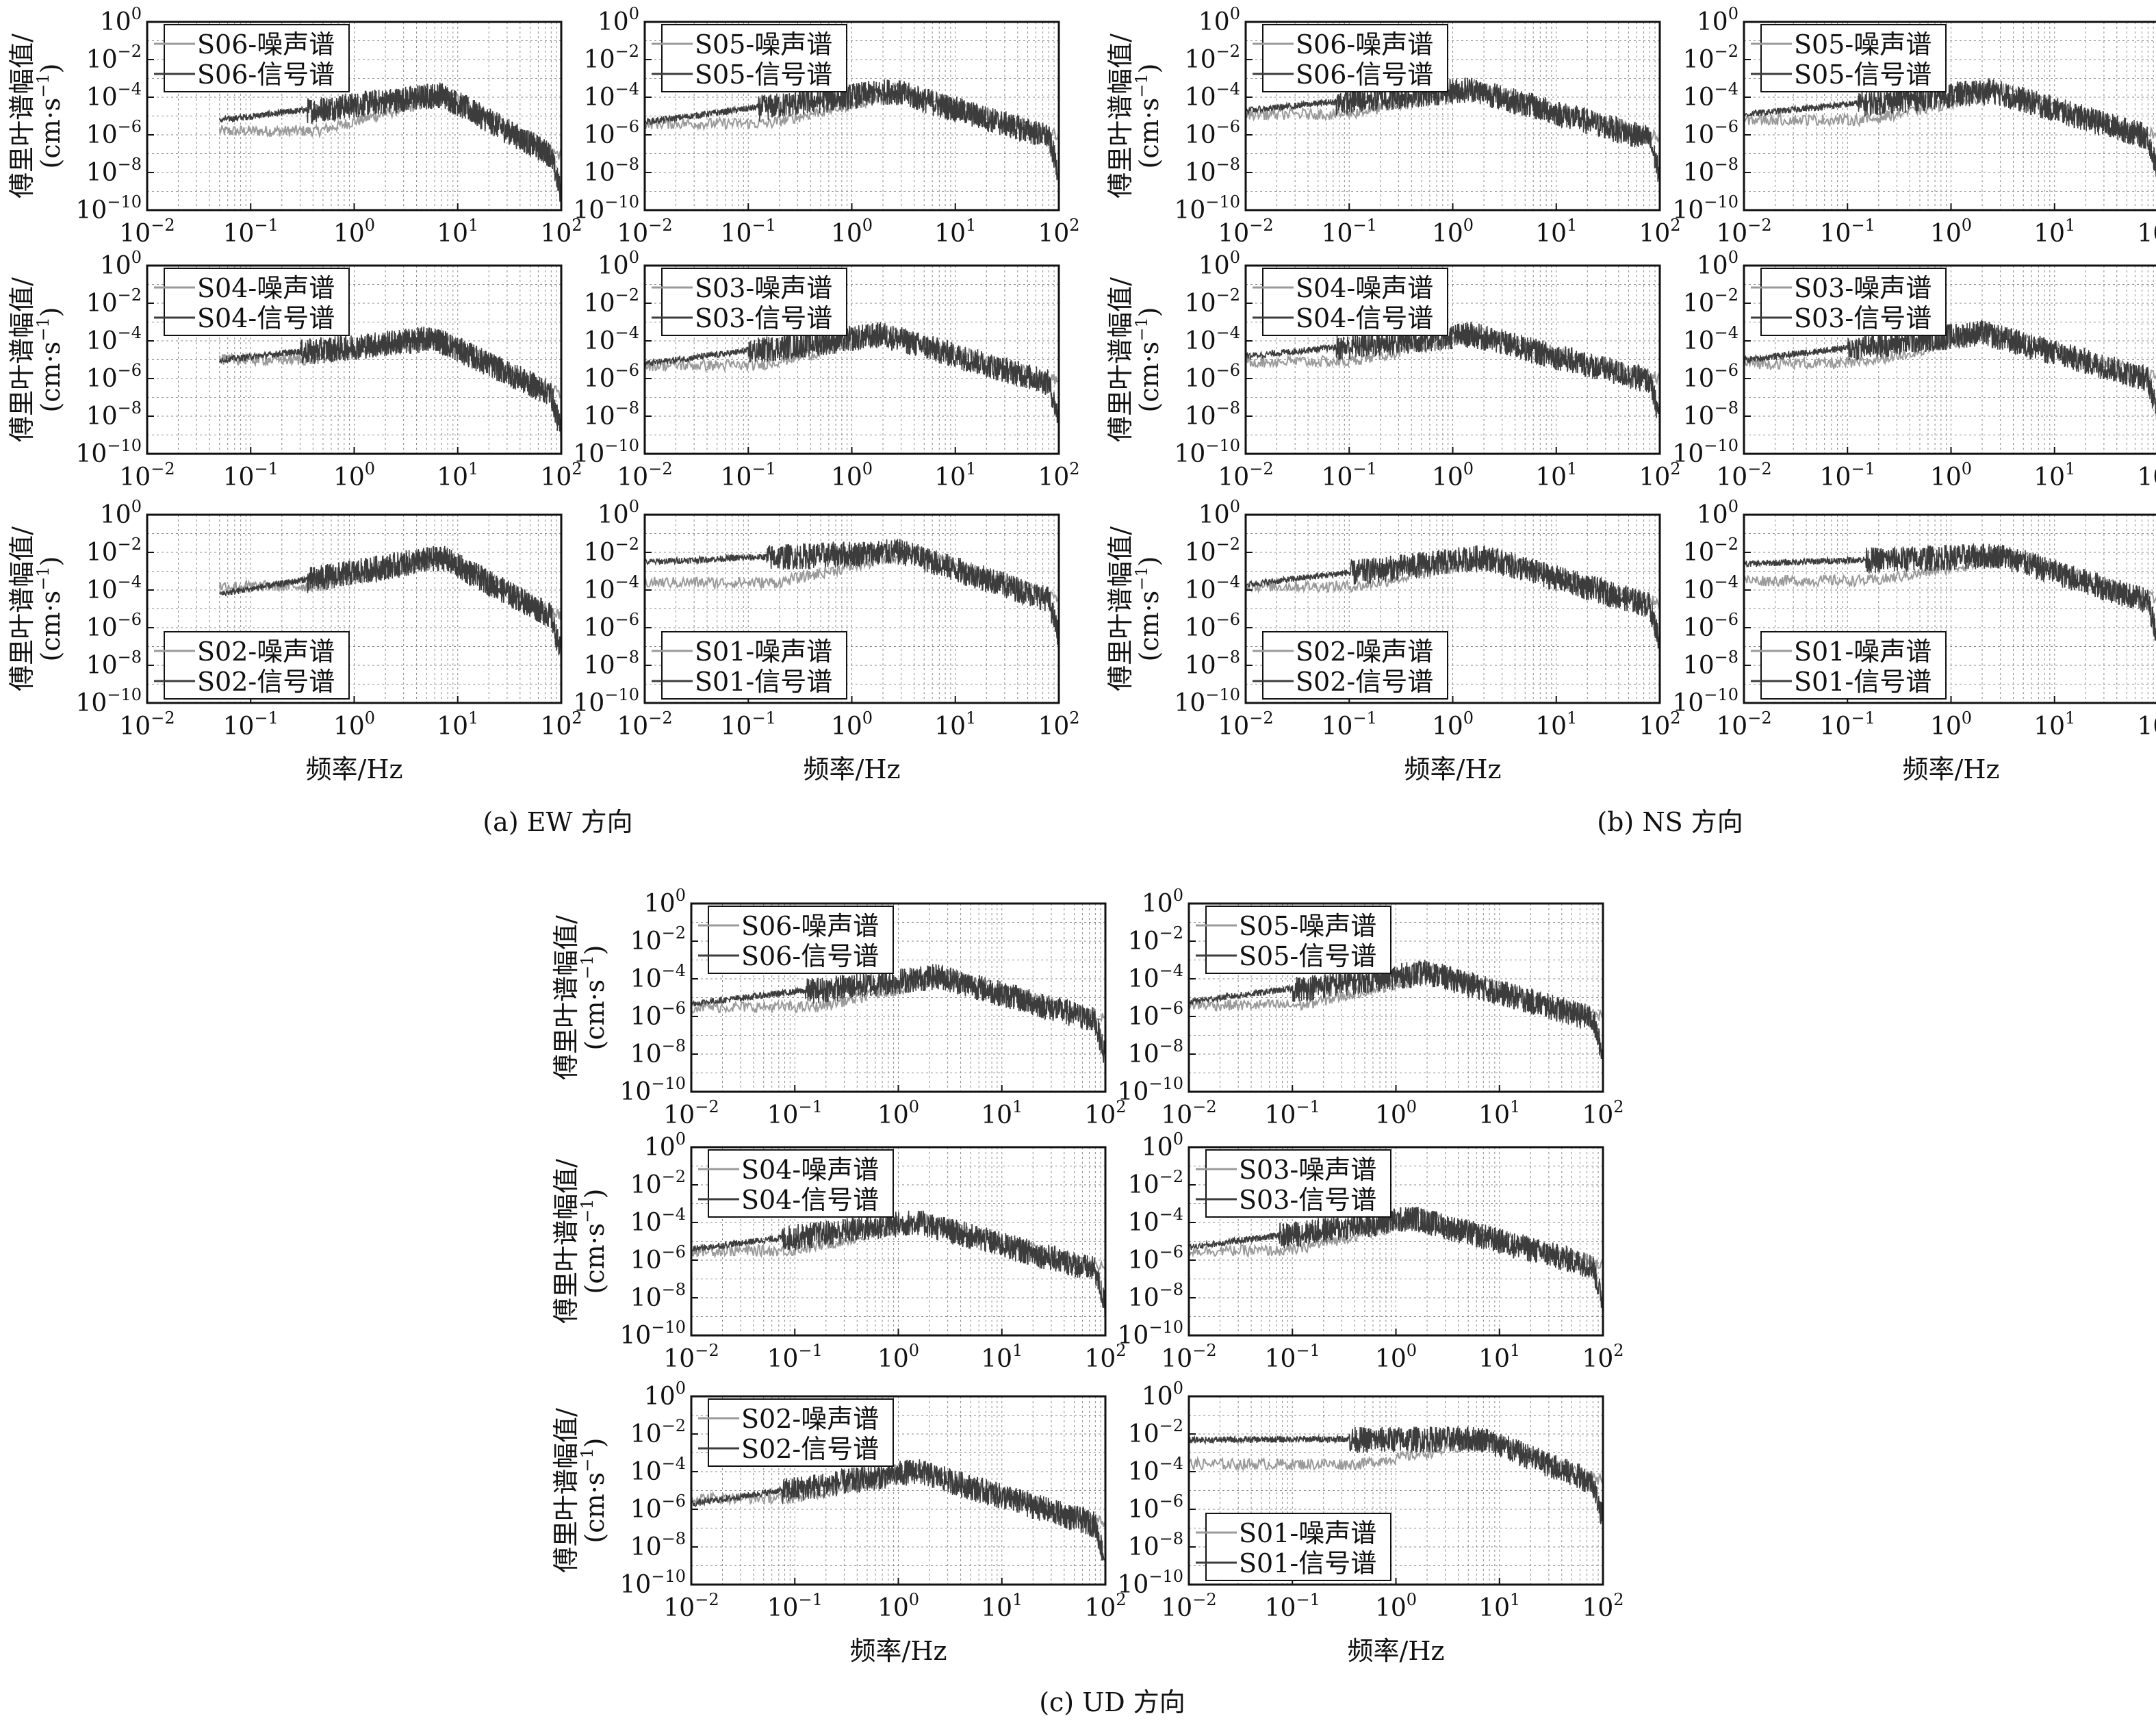 This screenshot has height=1729, width=2156. What do you see at coordinates (1364, 682) in the screenshot?
I see `legend-signal-label: S02-信号谱` at bounding box center [1364, 682].